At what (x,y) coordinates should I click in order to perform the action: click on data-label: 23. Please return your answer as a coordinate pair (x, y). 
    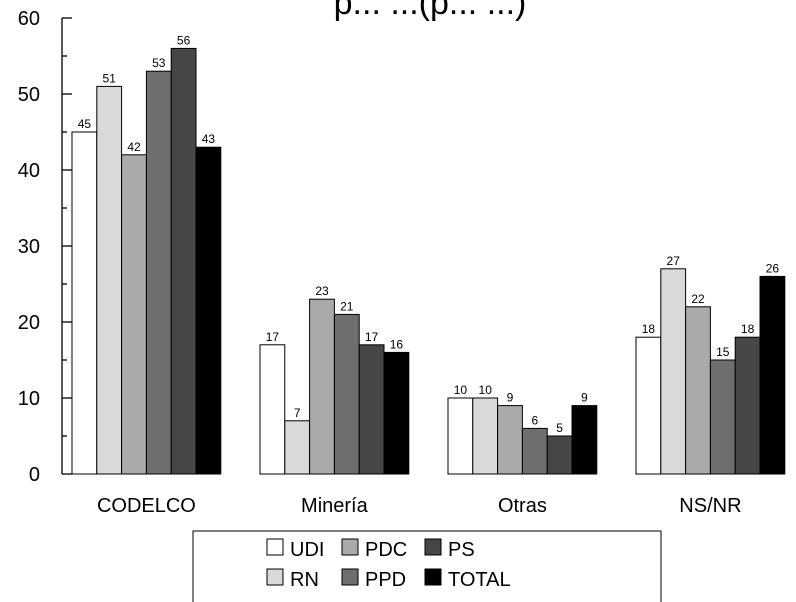
    Looking at the image, I should click on (322, 291).